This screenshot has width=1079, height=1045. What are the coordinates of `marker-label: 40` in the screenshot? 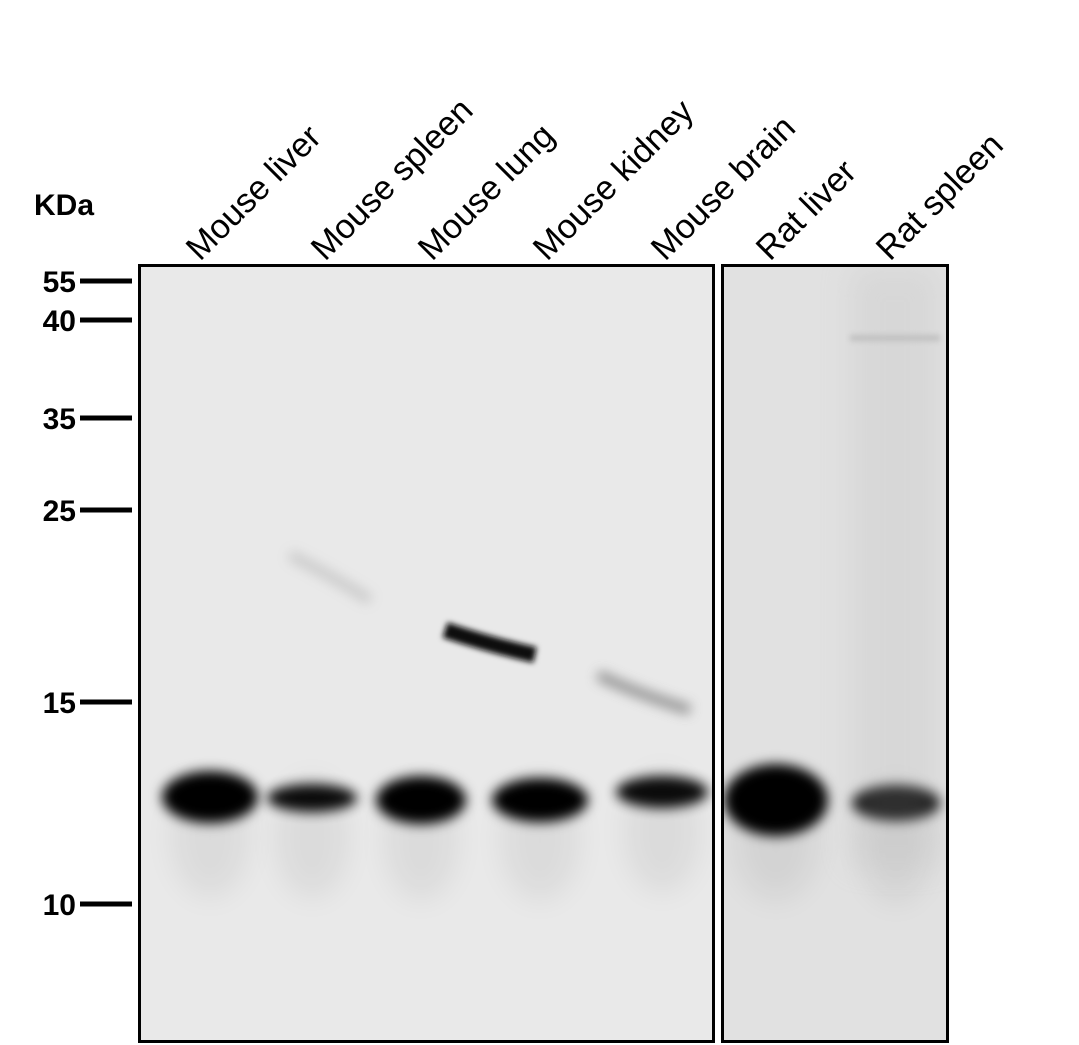 It's located at (59, 321).